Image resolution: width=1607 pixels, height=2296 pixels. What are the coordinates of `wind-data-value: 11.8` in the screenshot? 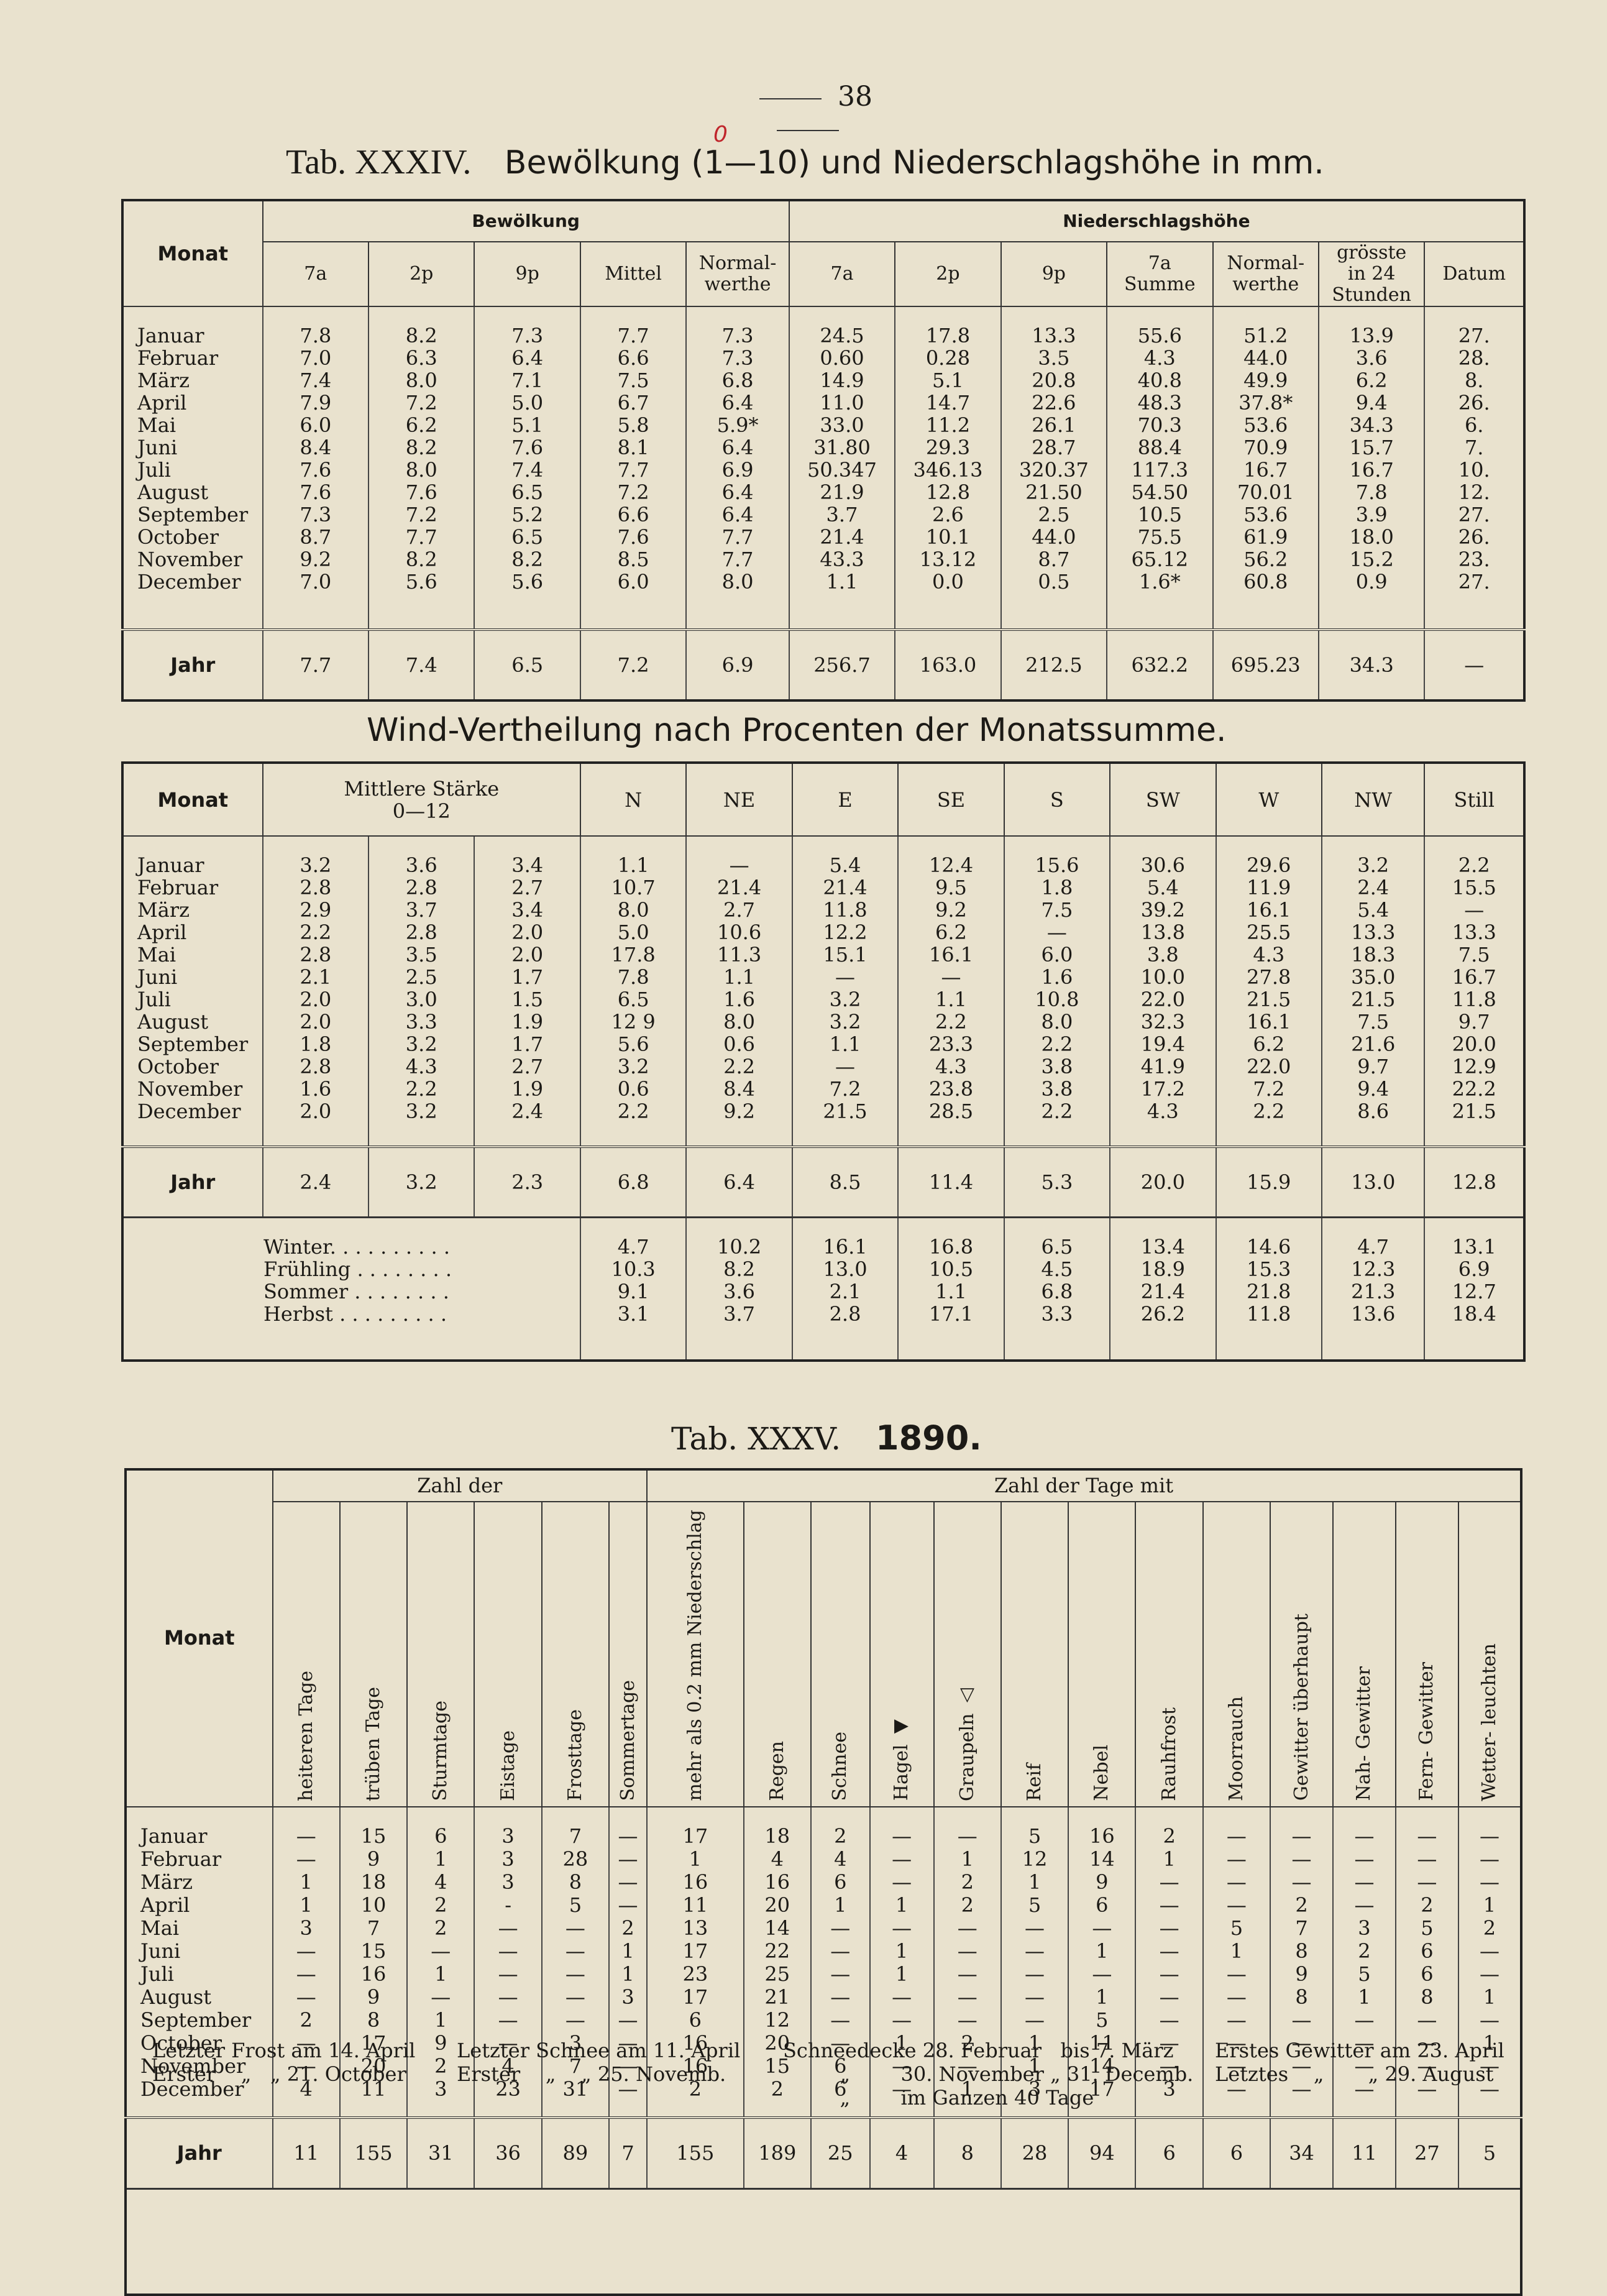 It's located at (846, 910).